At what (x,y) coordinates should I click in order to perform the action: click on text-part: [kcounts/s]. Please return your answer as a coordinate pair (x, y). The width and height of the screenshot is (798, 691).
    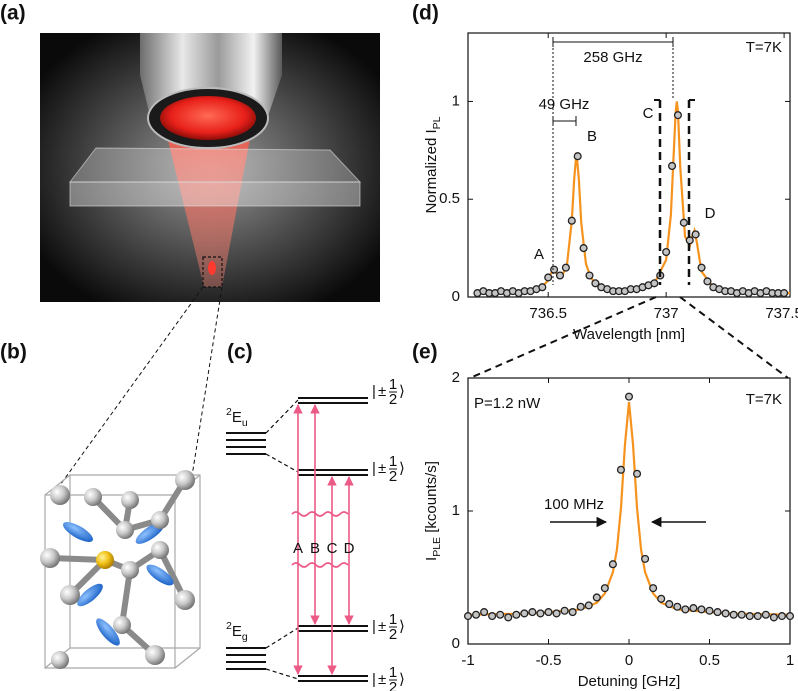
    Looking at the image, I should click on (431, 499).